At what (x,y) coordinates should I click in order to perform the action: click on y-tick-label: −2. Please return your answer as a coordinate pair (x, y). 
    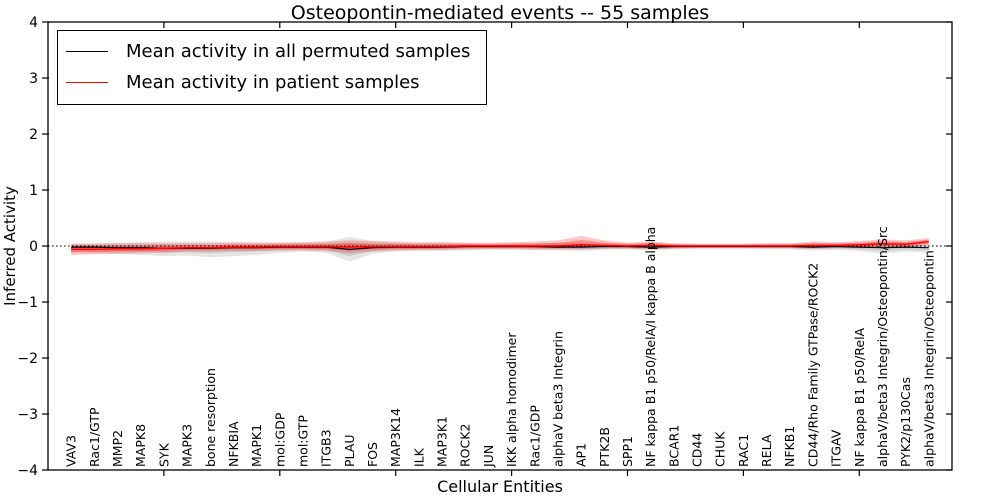
    Looking at the image, I should click on (27, 359).